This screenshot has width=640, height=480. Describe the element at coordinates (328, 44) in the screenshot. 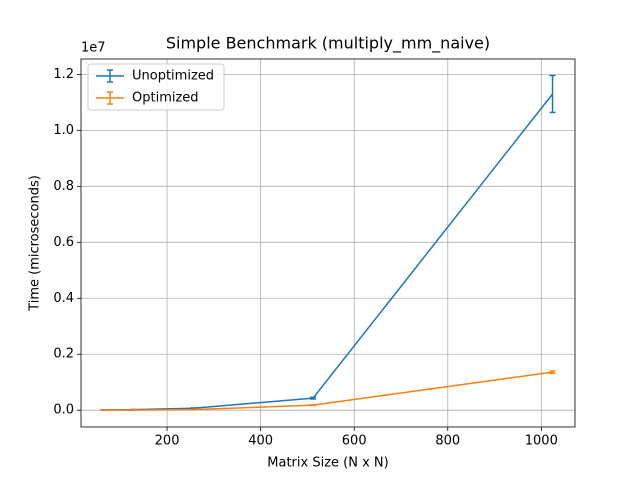

I see `chart-title: Simple Benchmark (multiply_mm_naive)` at that location.